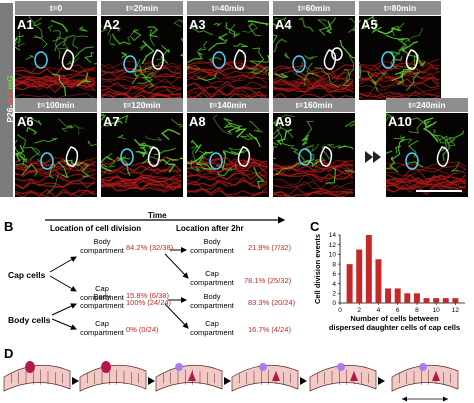 The height and width of the screenshot is (403, 474). What do you see at coordinates (212, 328) in the screenshot?
I see `body-right-cap-compartment: Cap compartment` at bounding box center [212, 328].